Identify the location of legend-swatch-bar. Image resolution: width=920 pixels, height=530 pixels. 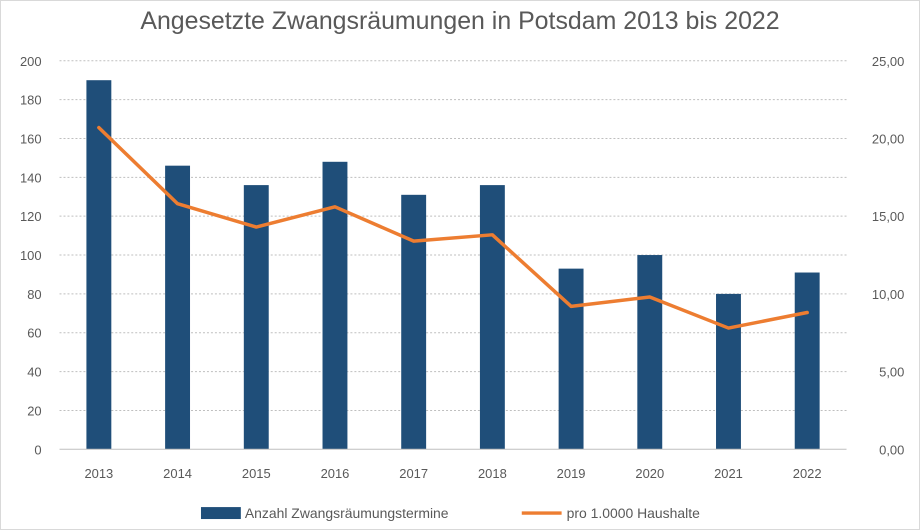
(220, 513).